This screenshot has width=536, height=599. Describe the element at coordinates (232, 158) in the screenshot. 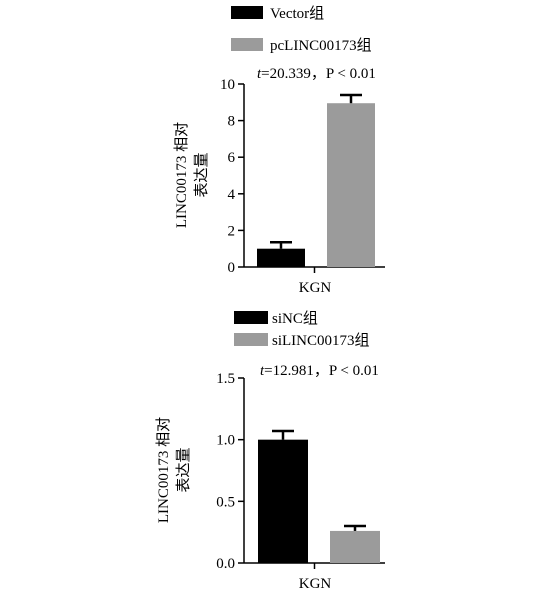

I see `y-tick-label: 6` at that location.